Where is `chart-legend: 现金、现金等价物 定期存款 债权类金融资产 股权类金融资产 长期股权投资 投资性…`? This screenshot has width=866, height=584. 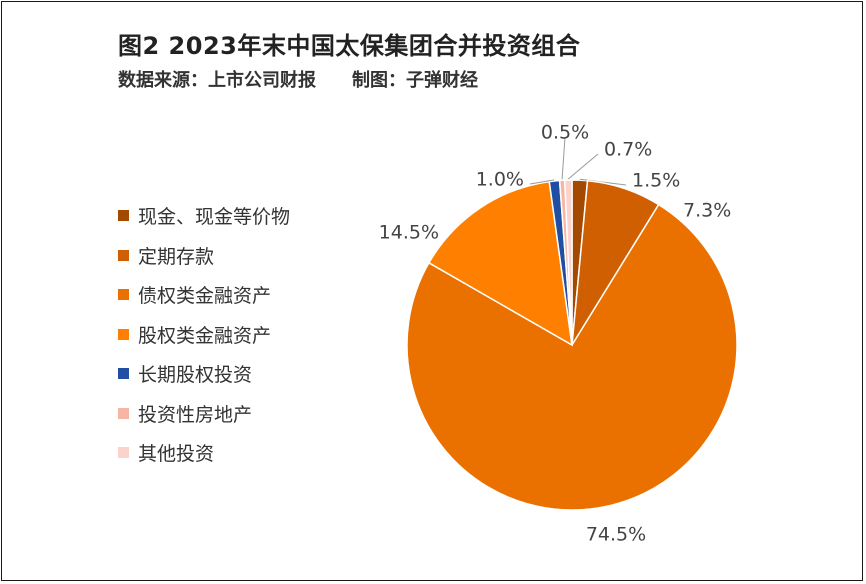
chart-legend: 现金、现金等价物 定期存款 债权类金融资产 股权类金融资产 长期股权投资 投资性… is located at coordinates (204, 334).